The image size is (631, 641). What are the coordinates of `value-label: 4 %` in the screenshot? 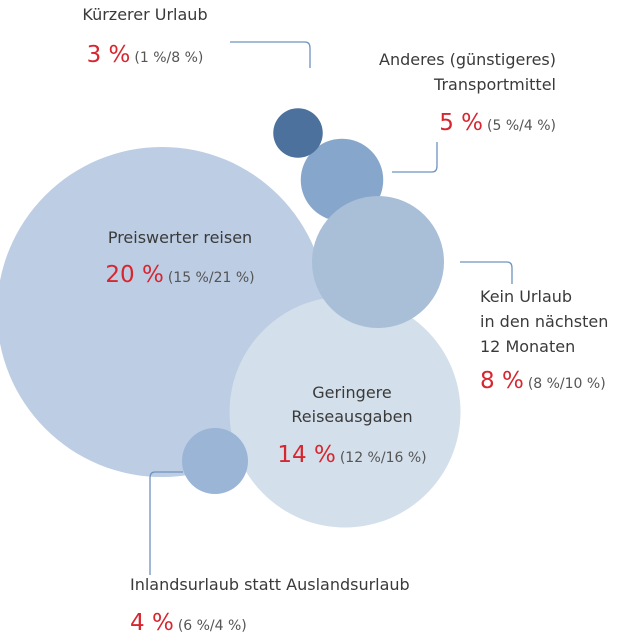 It's located at (152, 623).